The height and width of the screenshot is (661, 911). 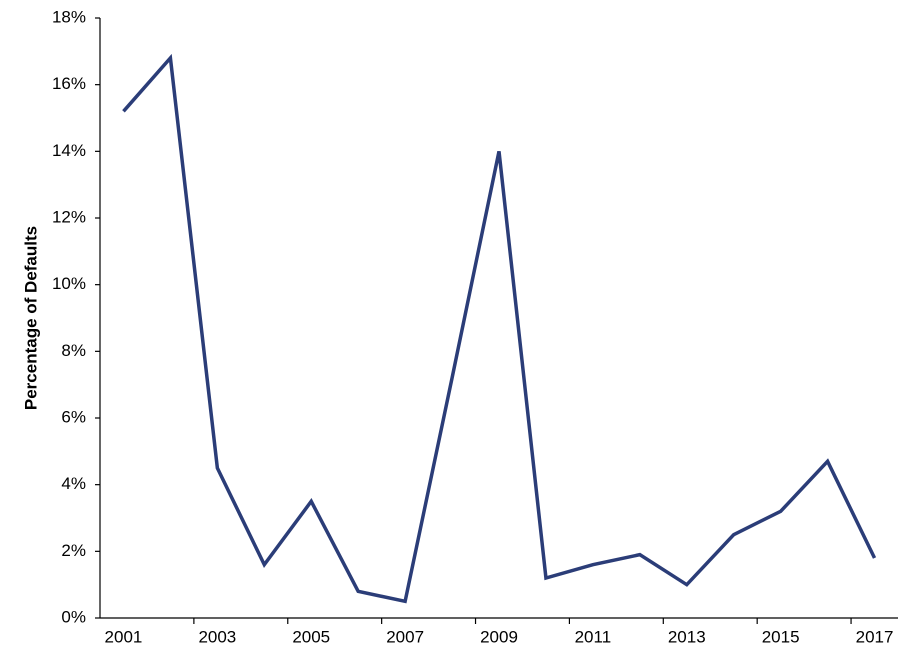 I want to click on y-axis-title: Percentage of Defaults, so click(x=30, y=318).